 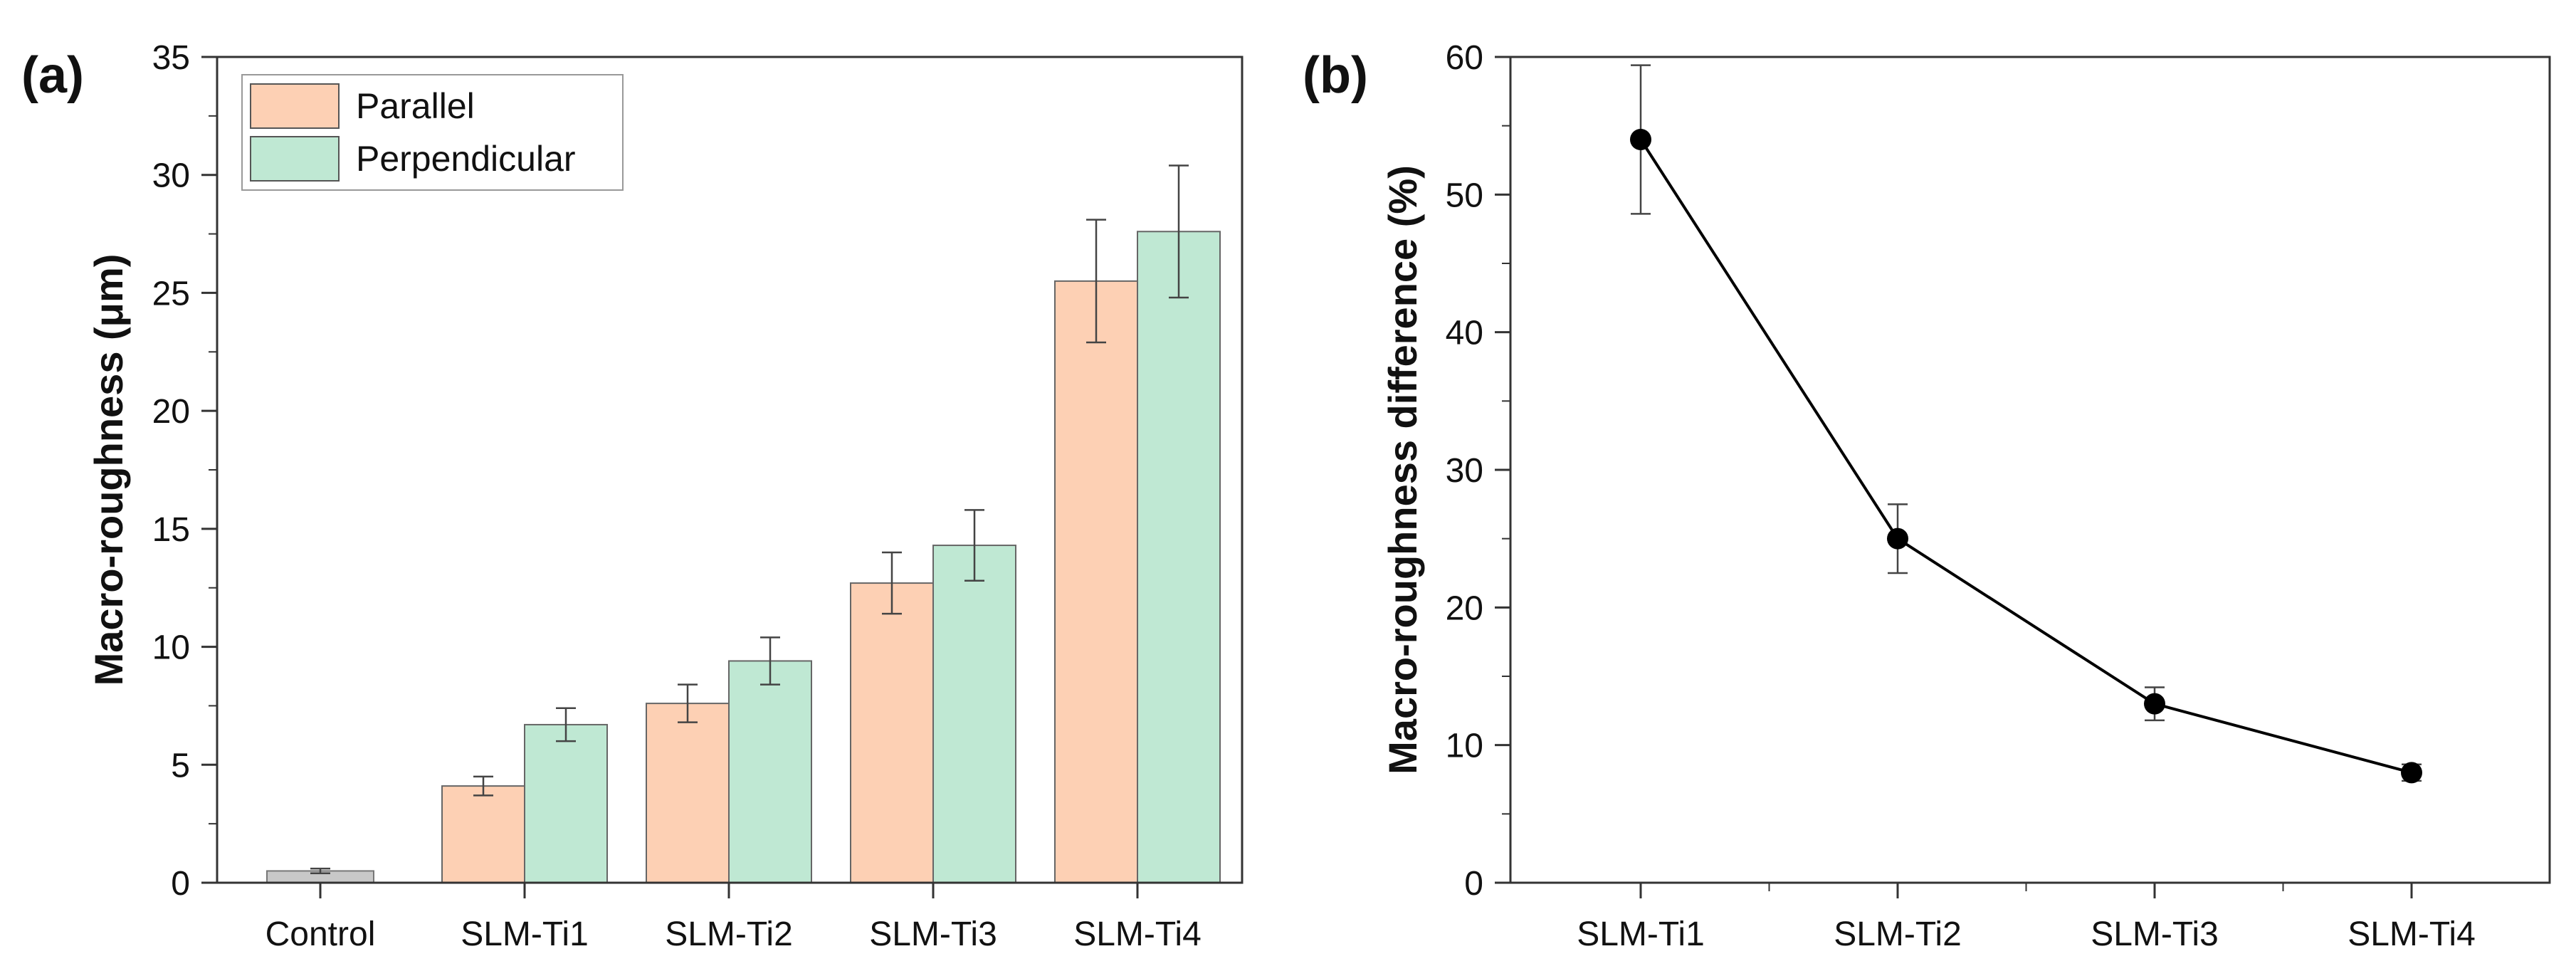 I want to click on errorbar-perpendicular-slm-ti4, so click(x=1179, y=232).